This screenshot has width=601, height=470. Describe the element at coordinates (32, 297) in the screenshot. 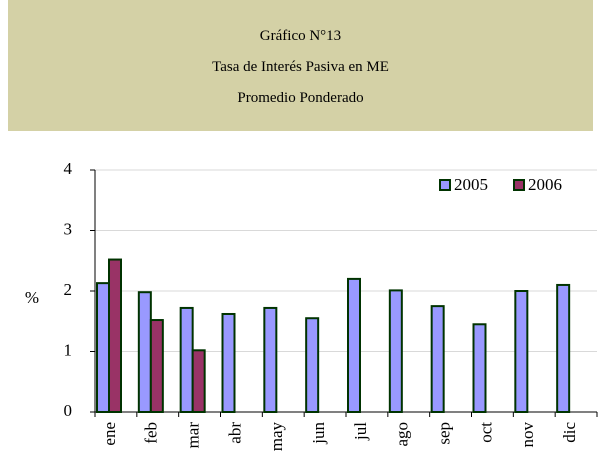

I see `y-axis-label: %` at that location.